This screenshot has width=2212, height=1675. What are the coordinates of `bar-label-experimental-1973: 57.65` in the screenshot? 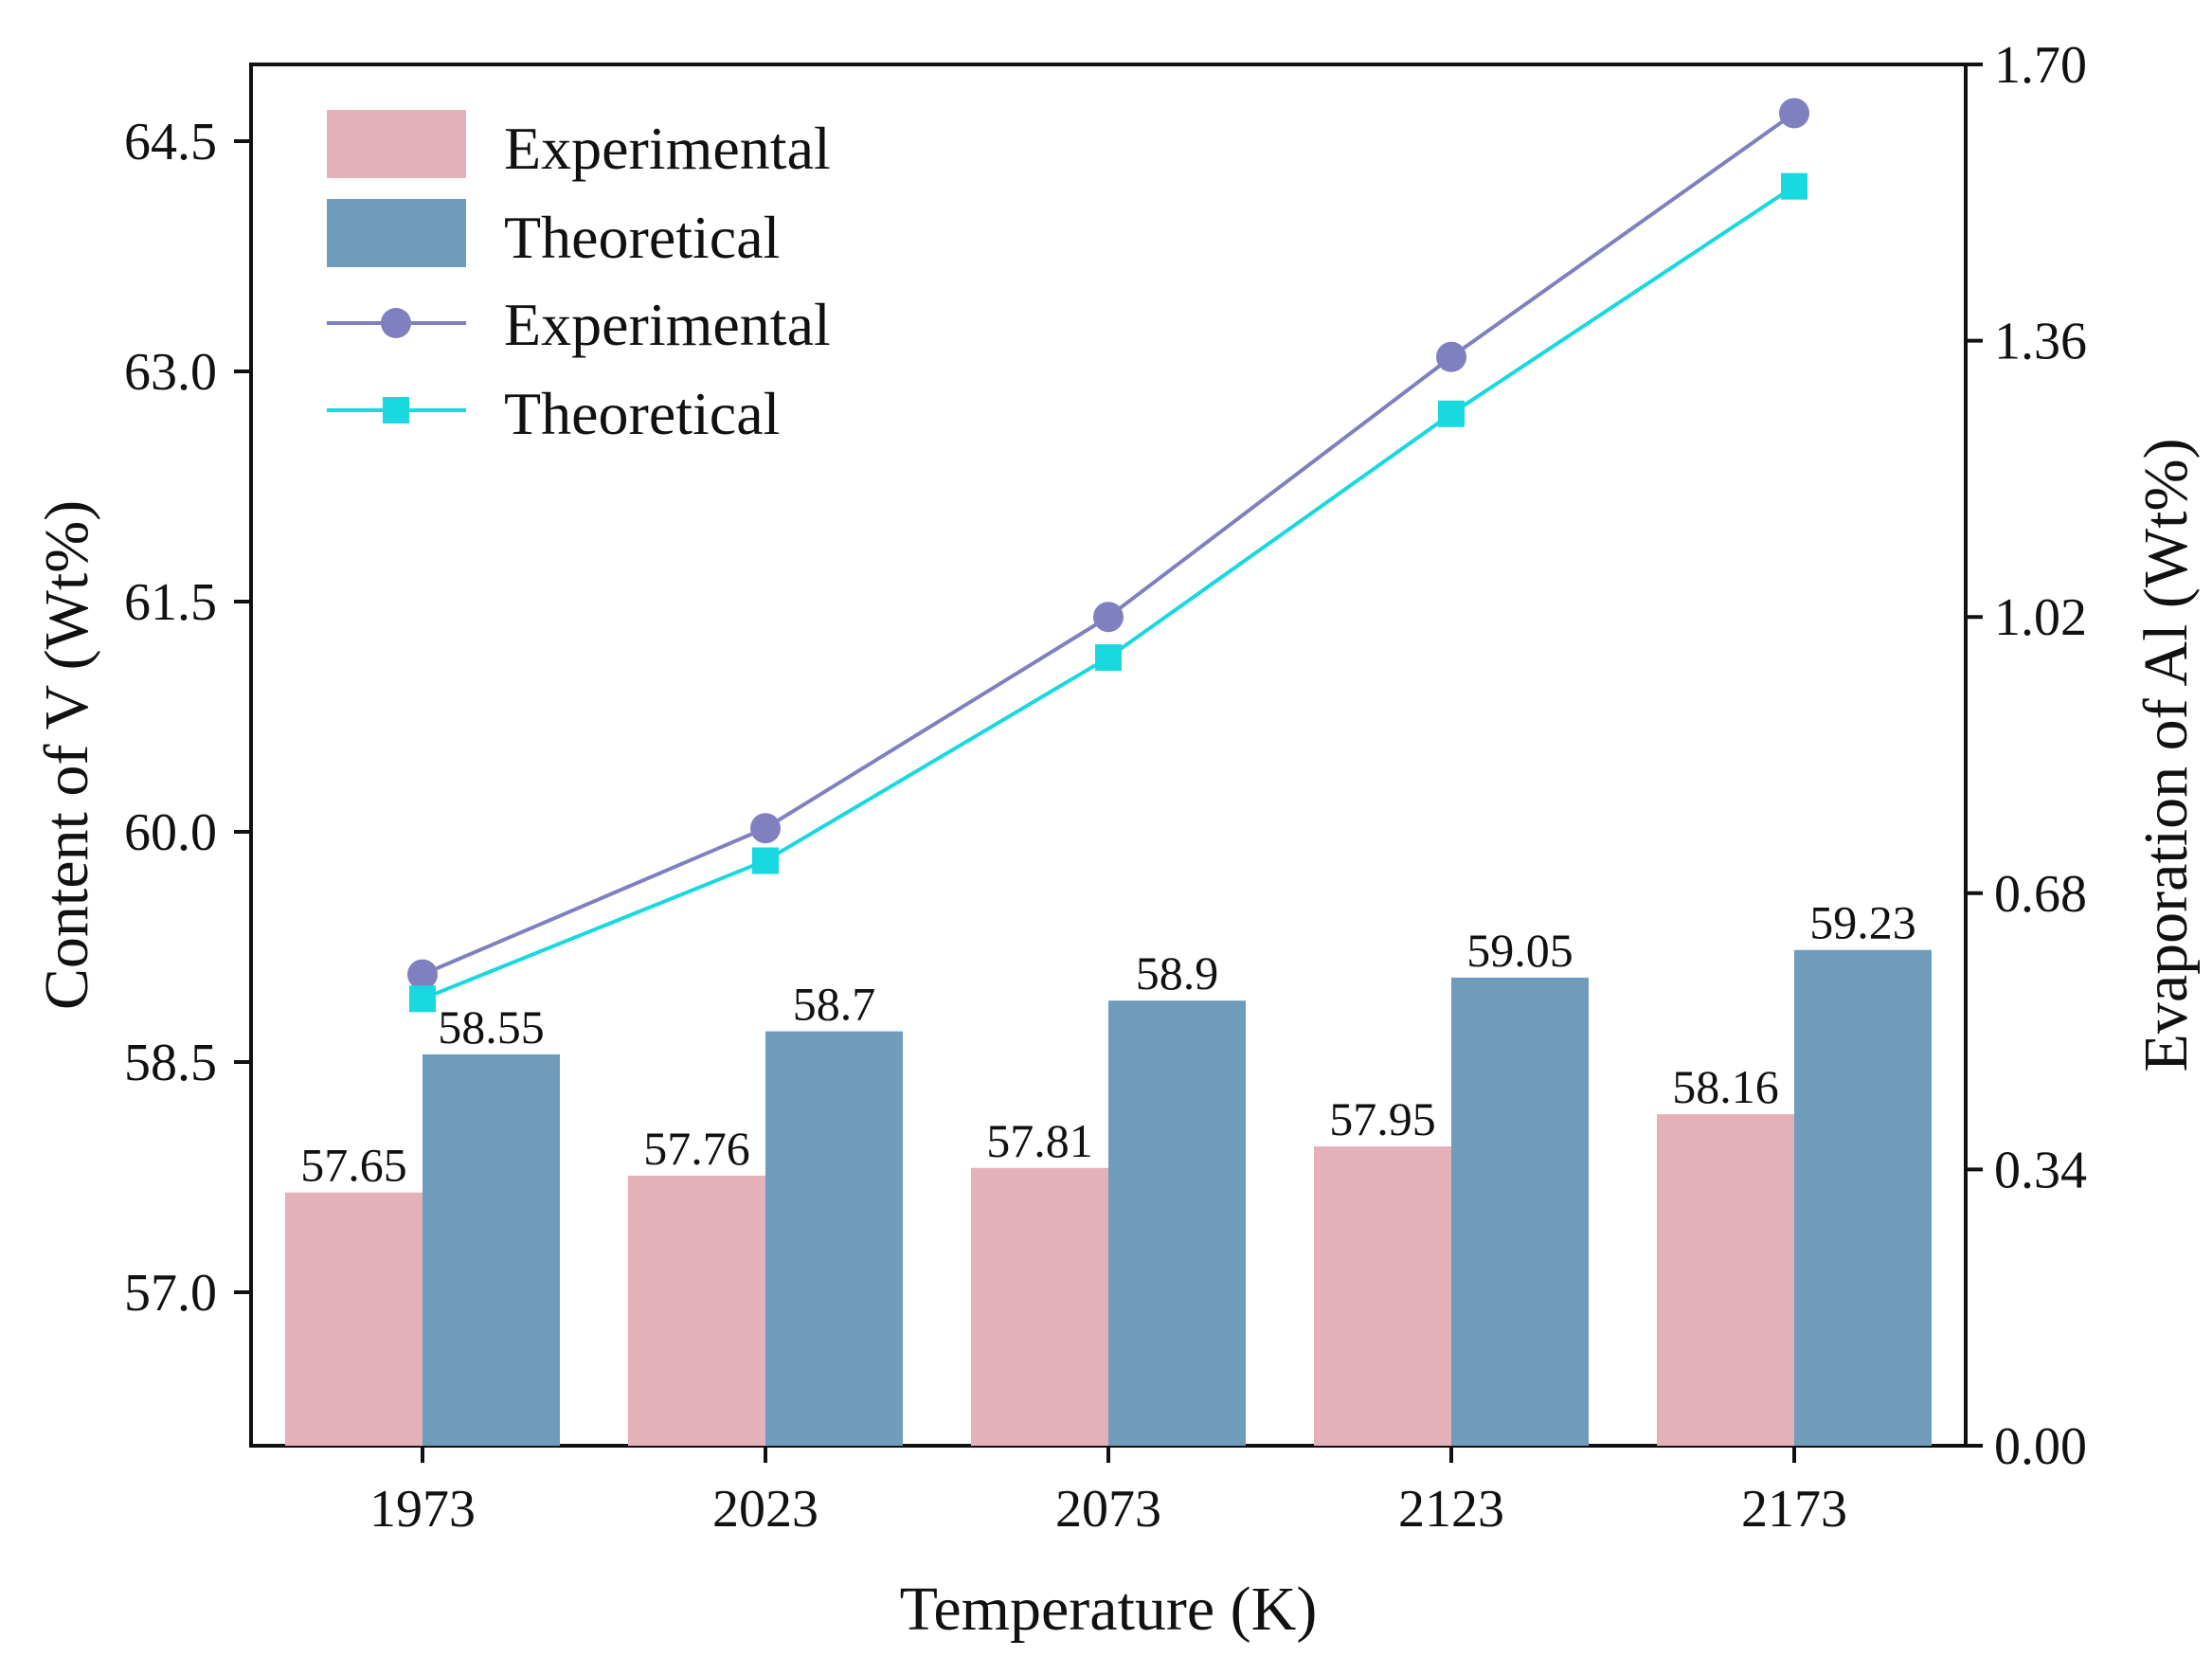 It's located at (354, 1165).